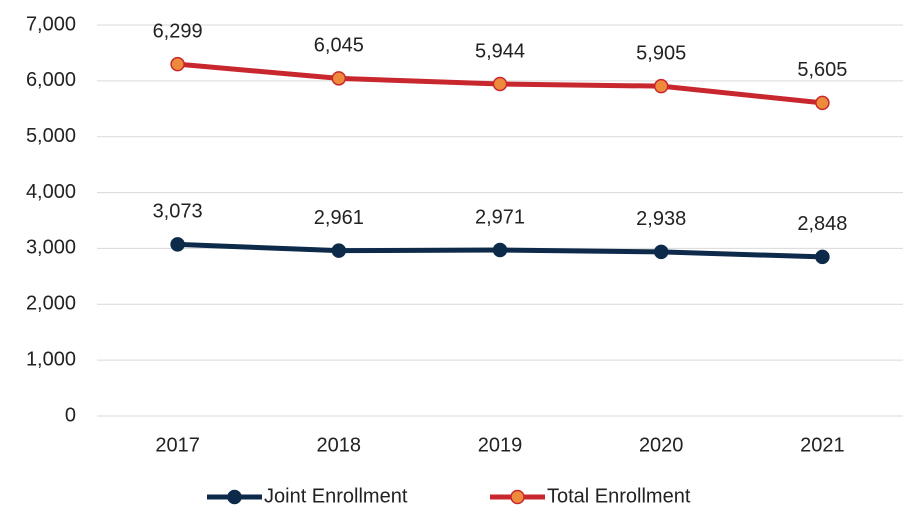  I want to click on data-label: 2,848, so click(822, 224).